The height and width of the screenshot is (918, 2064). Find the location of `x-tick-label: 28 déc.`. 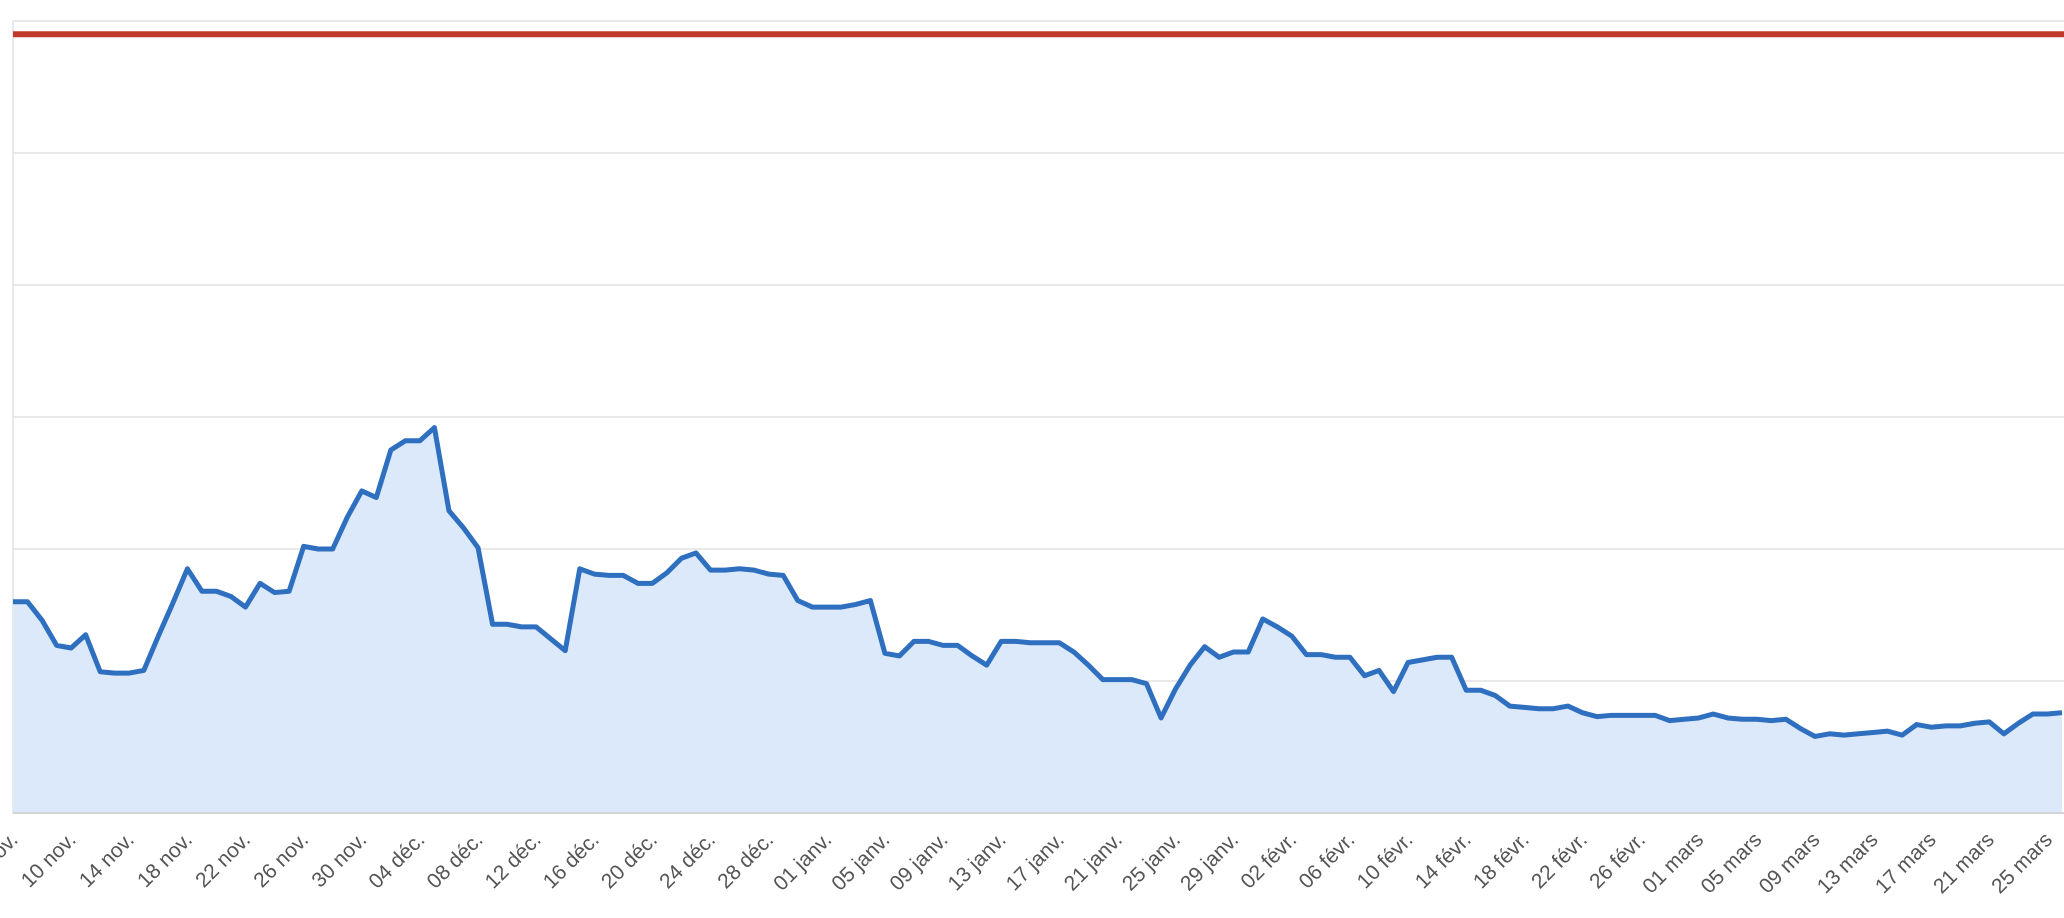

x-tick-label: 28 déc. is located at coordinates (745, 860).